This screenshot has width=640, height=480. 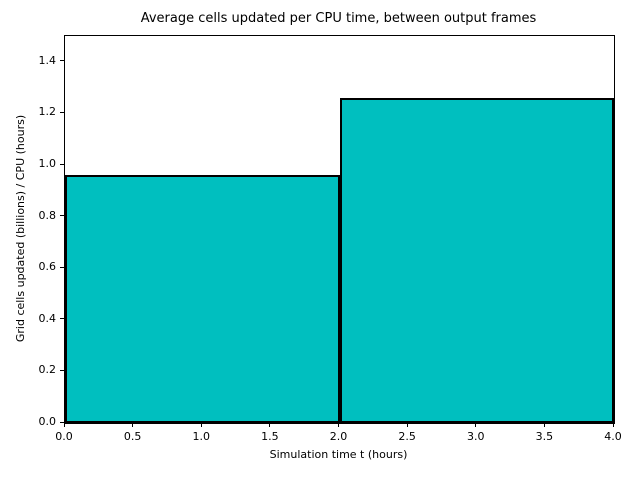 What do you see at coordinates (47, 163) in the screenshot?
I see `y-tick-label: 1.0` at bounding box center [47, 163].